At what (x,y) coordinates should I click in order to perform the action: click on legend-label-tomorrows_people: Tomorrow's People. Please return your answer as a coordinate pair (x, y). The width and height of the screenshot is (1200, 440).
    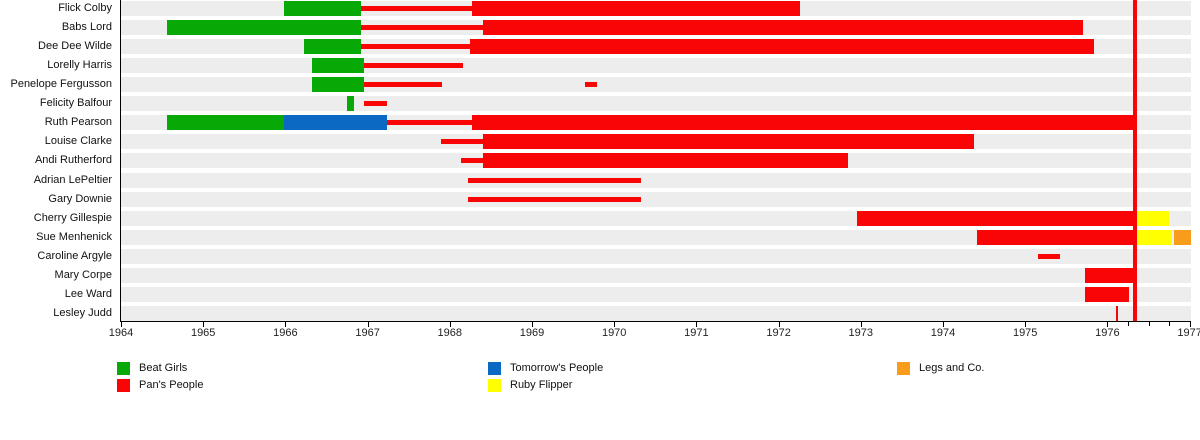
    Looking at the image, I should click on (557, 368).